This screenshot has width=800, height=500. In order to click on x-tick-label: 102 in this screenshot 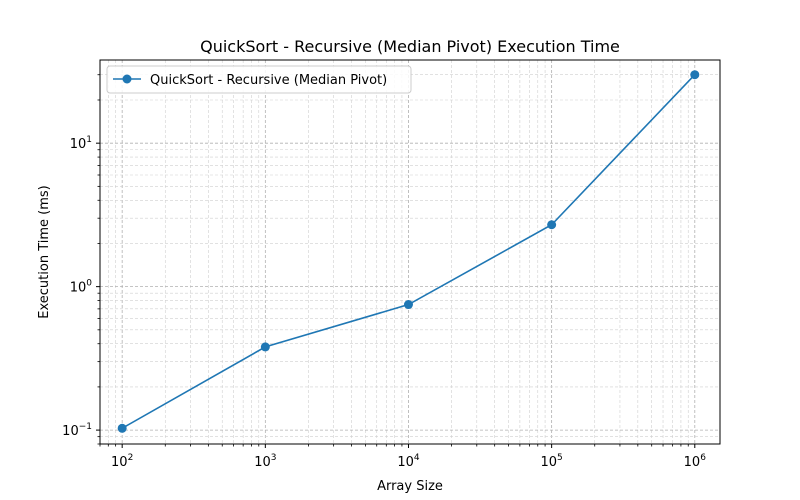, I will do `click(122, 461)`.